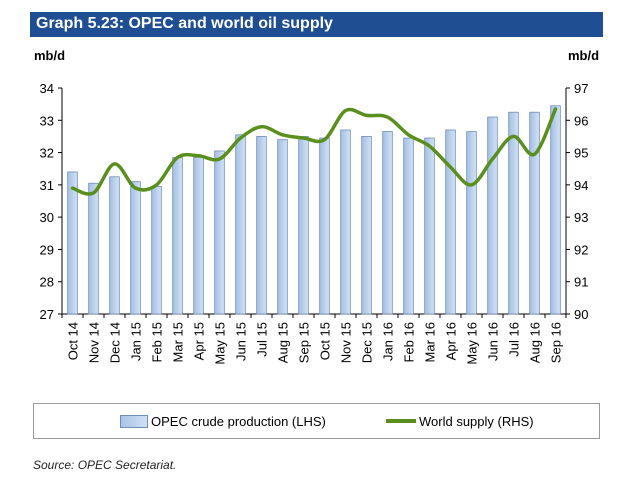 This screenshot has height=490, width=630. Describe the element at coordinates (535, 342) in the screenshot. I see `x-tick-label: Aug 16` at that location.